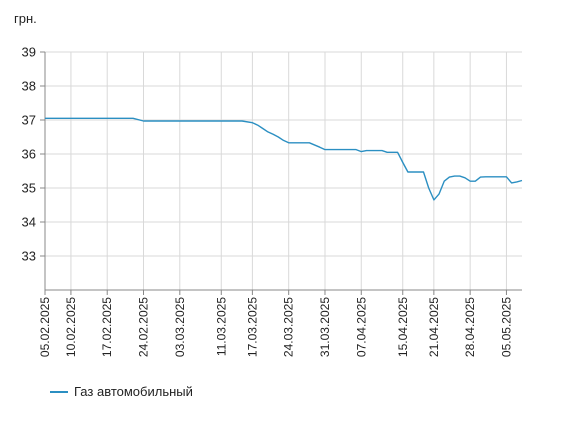  What do you see at coordinates (29, 154) in the screenshot?
I see `y-tick-label: 36` at bounding box center [29, 154].